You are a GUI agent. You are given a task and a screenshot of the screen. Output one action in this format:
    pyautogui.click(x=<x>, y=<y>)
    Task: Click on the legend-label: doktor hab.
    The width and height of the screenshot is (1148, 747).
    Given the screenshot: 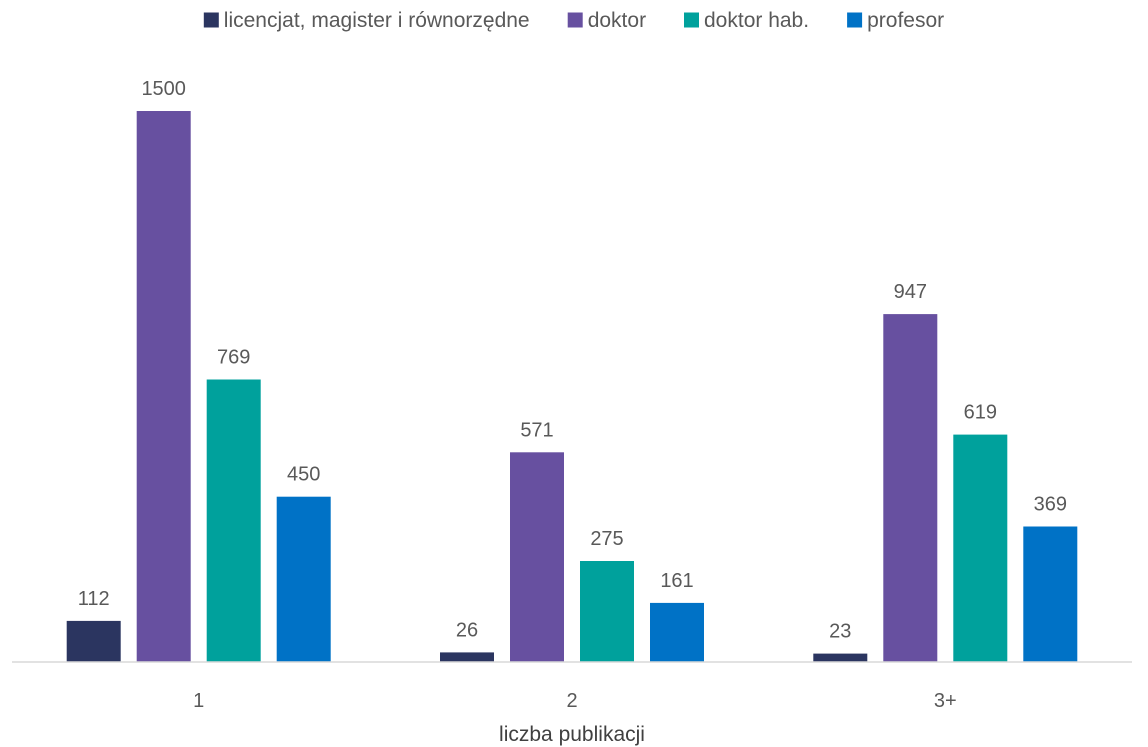 What is the action you would take?
    pyautogui.click(x=756, y=20)
    